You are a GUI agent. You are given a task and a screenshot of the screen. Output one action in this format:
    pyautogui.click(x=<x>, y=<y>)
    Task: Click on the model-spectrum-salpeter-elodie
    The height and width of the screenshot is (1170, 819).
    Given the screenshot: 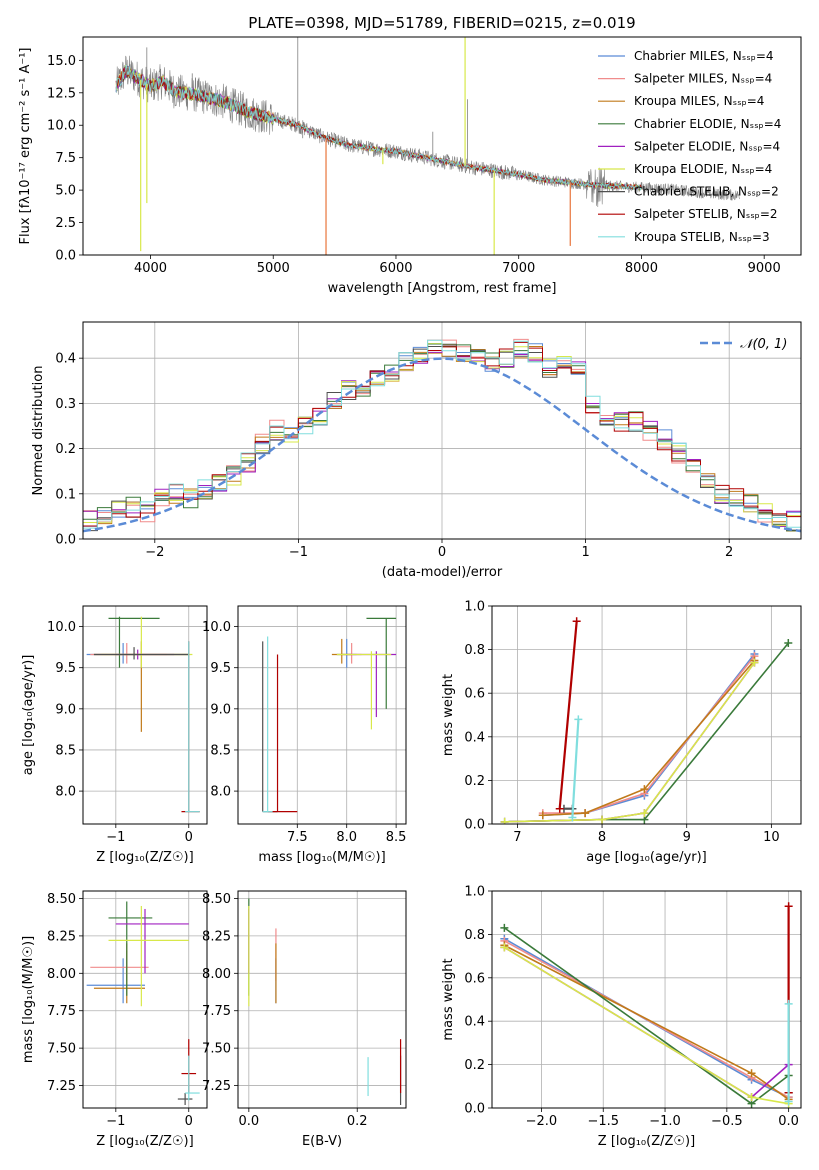 What is the action you would take?
    pyautogui.click(x=378, y=128)
    